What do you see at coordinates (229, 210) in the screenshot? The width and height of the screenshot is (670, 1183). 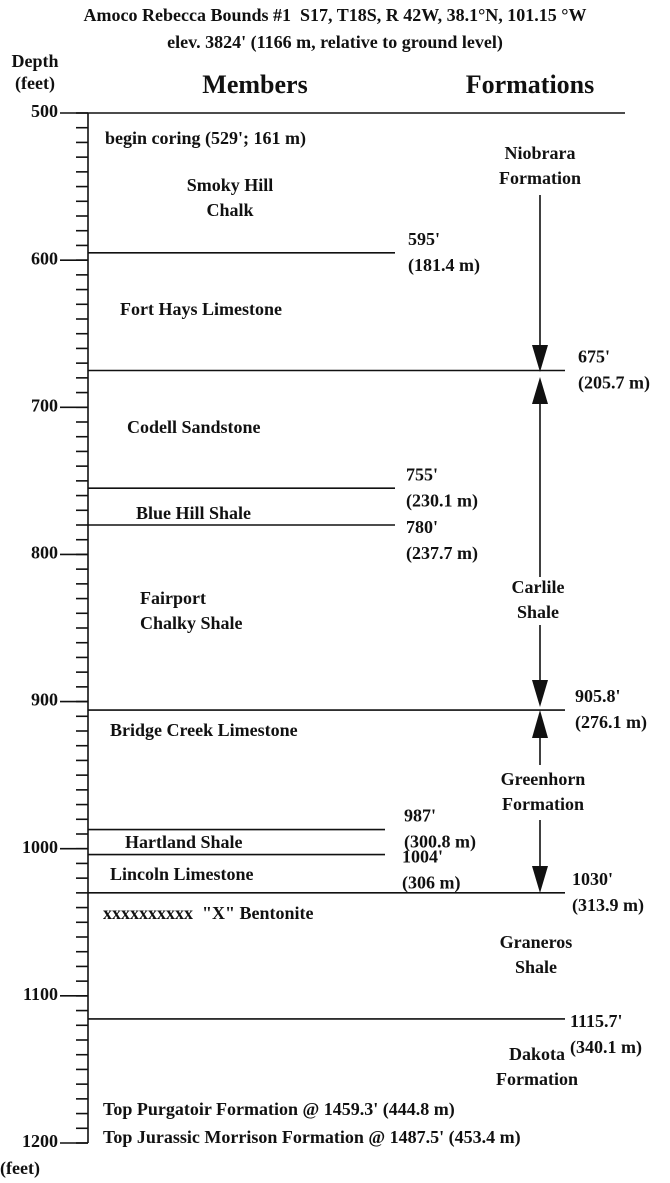 I see `member-name: Chalk` at bounding box center [229, 210].